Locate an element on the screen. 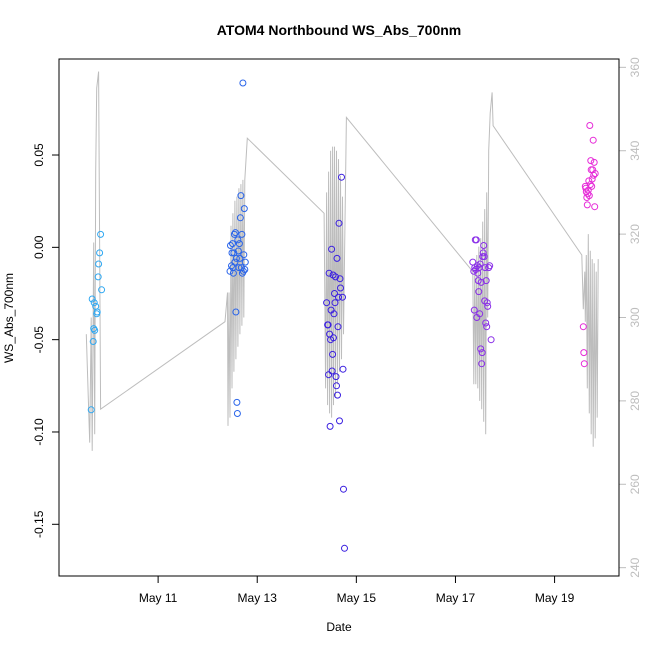  x-axis-label: Date is located at coordinates (339, 627).